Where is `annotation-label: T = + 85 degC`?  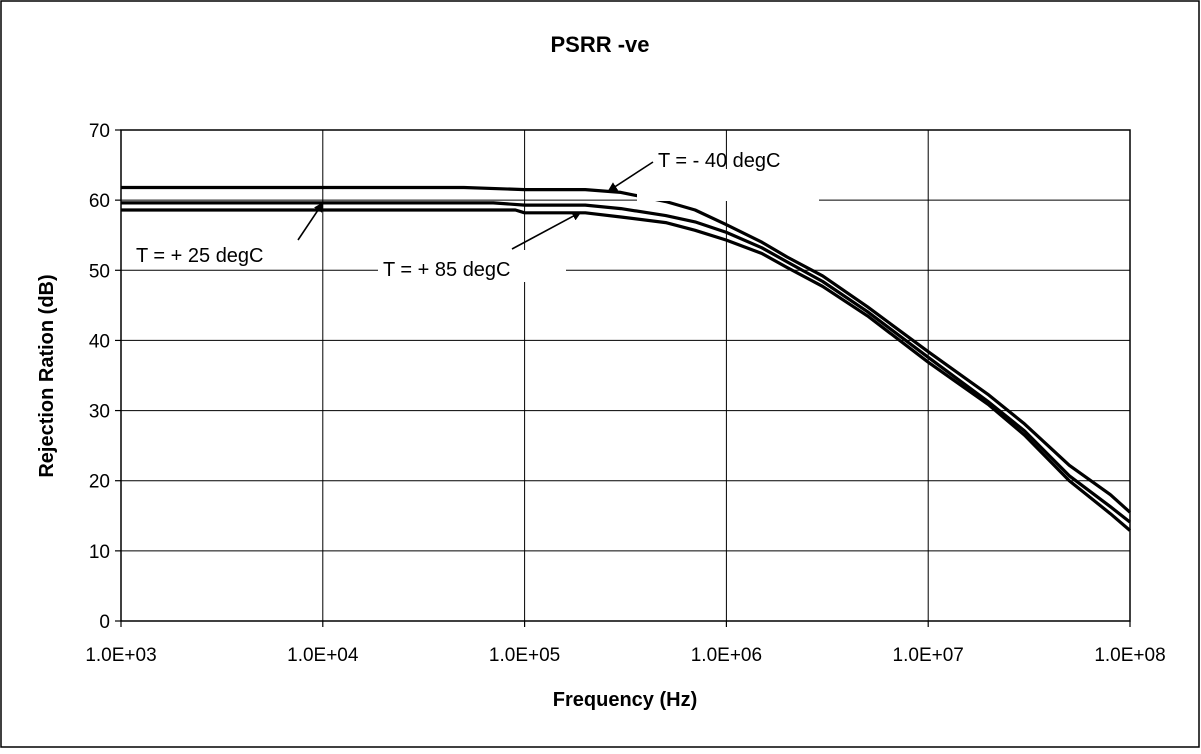 annotation-label: T = + 85 degC is located at coordinates (447, 270).